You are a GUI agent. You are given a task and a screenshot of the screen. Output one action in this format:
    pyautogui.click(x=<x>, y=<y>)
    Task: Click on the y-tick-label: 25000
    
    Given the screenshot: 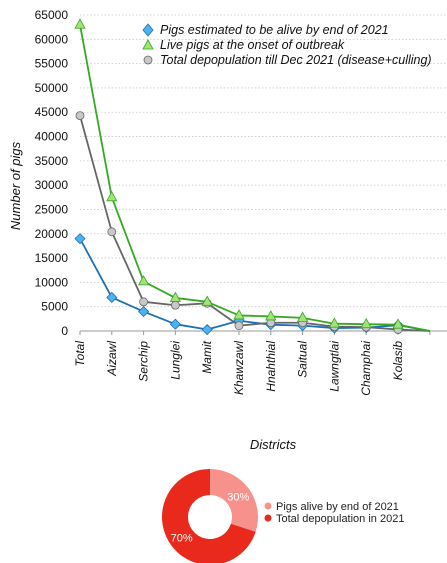 What is the action you would take?
    pyautogui.click(x=52, y=209)
    